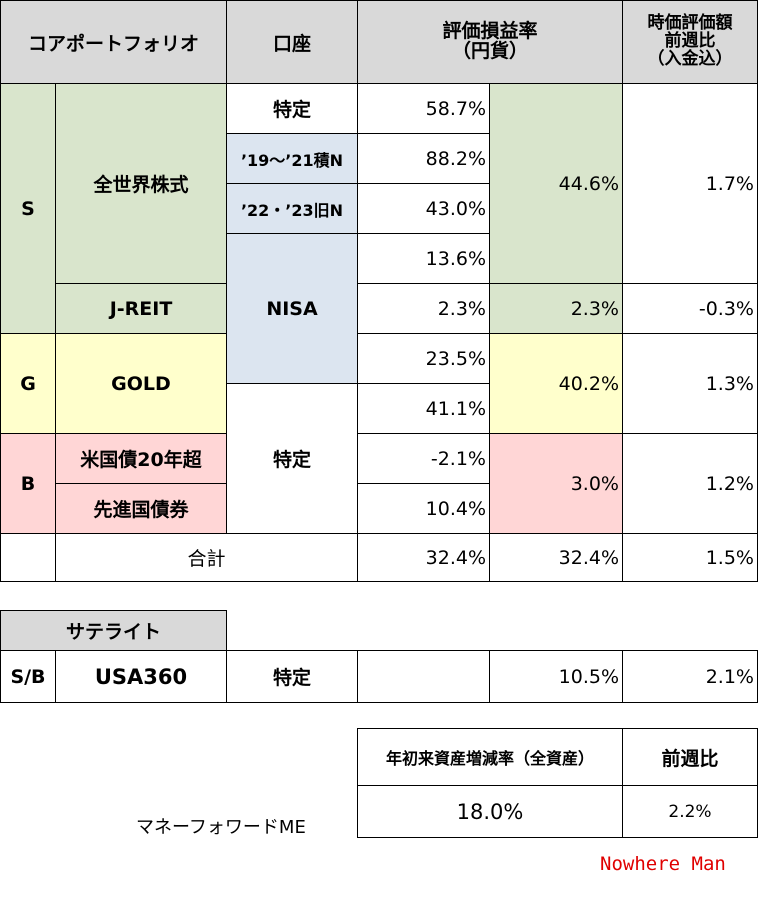  I want to click on header-cell: 口座, so click(292, 42).